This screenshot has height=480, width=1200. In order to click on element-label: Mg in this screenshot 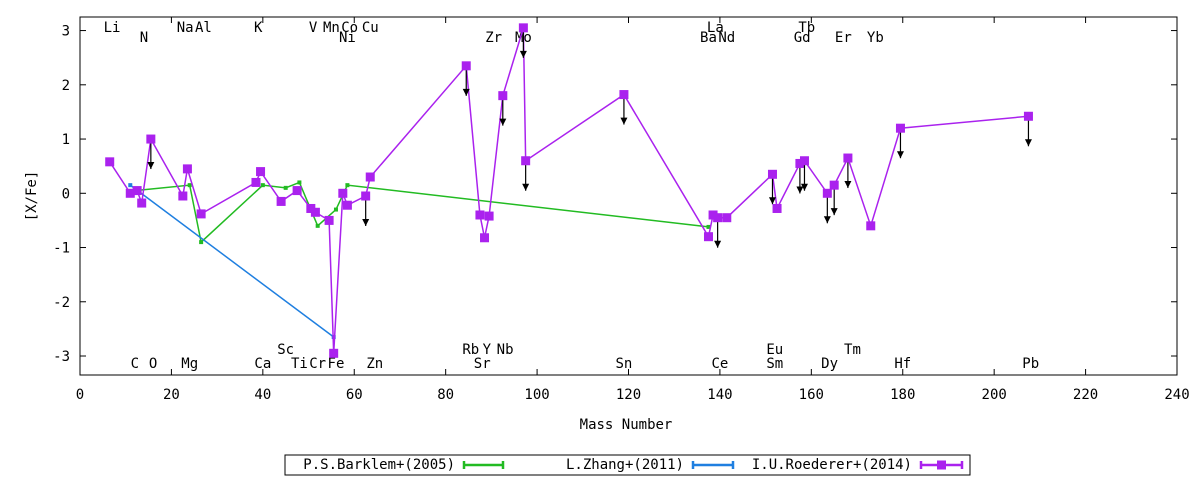, I will do `click(189, 364)`.